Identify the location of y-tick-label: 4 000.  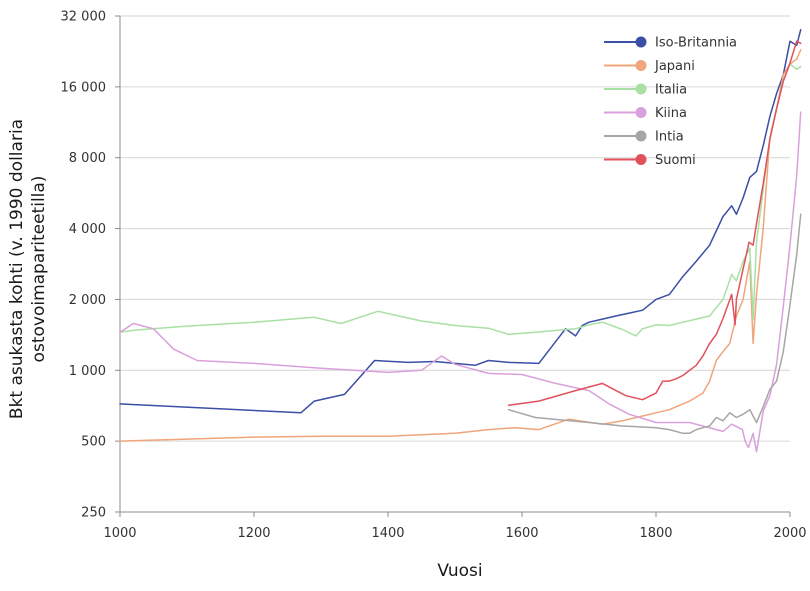
(87, 229).